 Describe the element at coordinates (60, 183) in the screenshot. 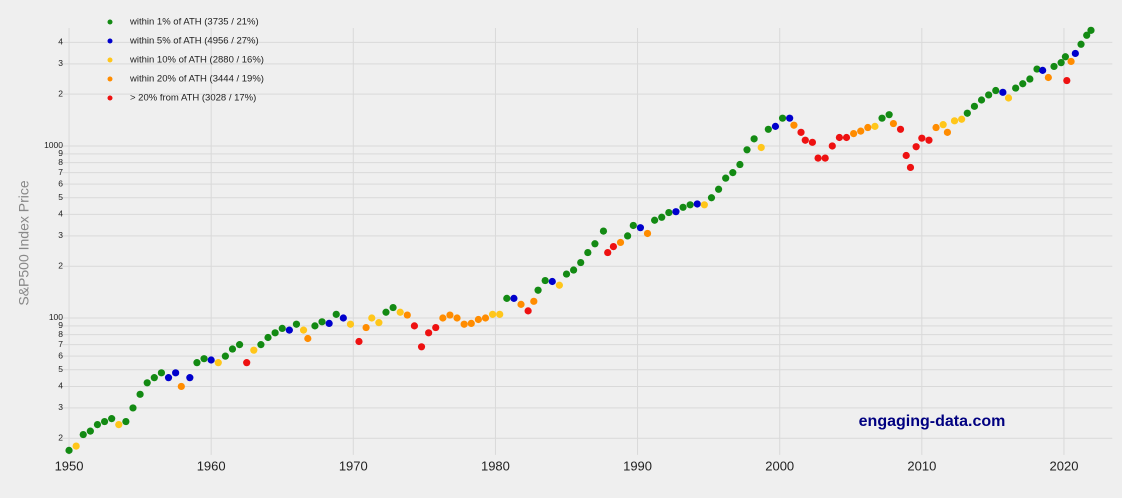

I see `y-tick-label: 6` at that location.